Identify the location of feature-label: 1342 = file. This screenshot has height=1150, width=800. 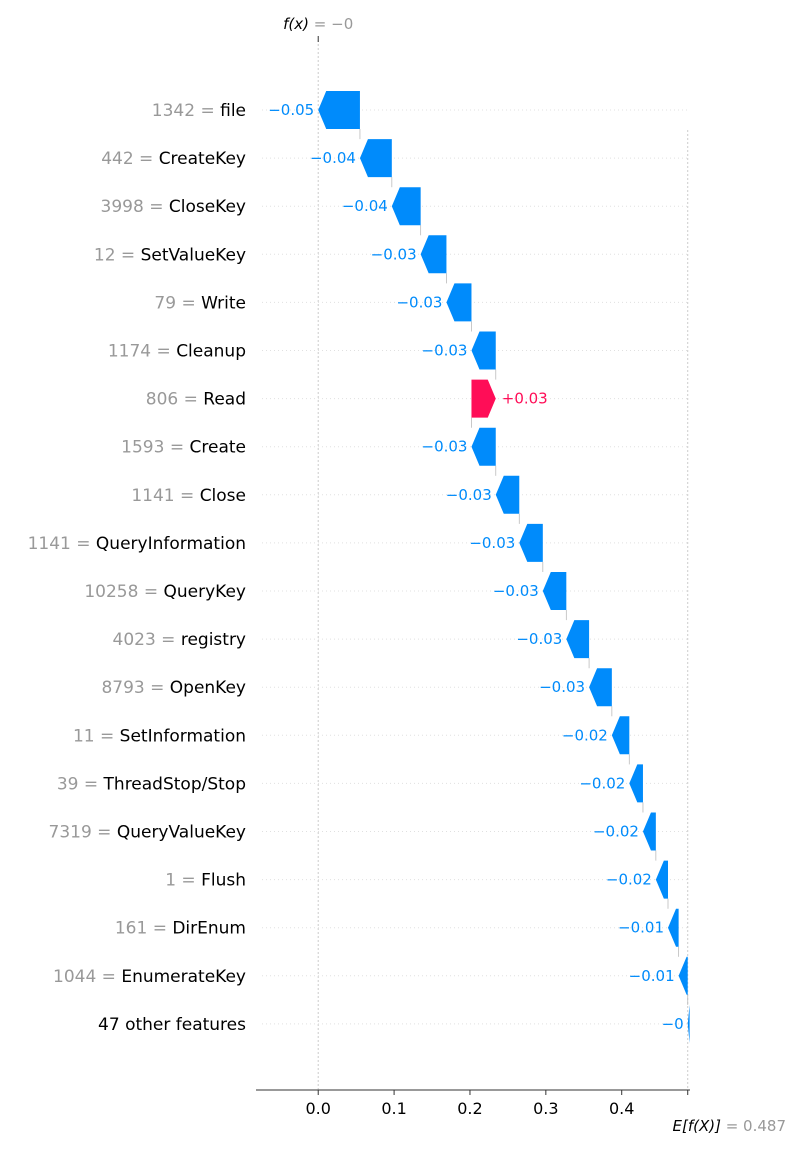
(199, 111).